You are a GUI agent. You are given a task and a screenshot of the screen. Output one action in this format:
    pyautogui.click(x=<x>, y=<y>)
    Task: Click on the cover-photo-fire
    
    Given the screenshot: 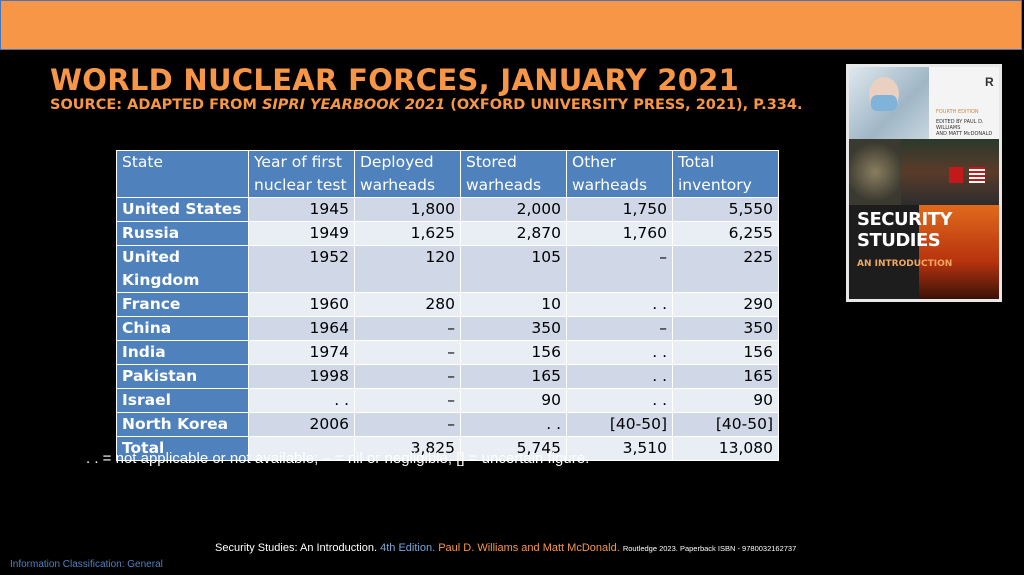 What is the action you would take?
    pyautogui.click(x=959, y=252)
    